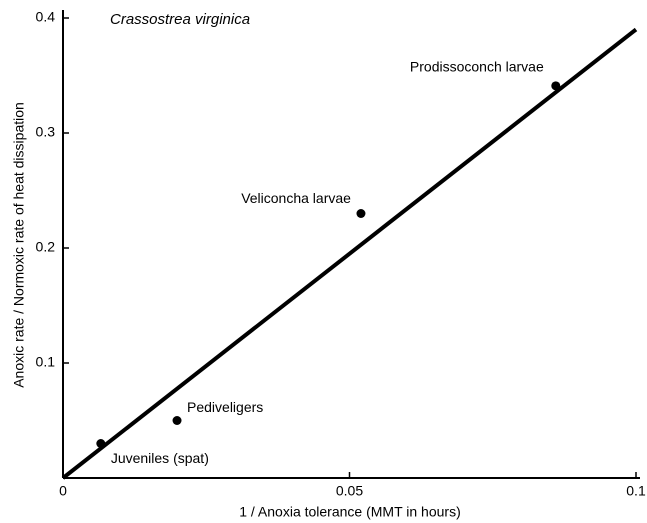 This screenshot has width=647, height=523. I want to click on x-tick-label: 0.1, so click(636, 491).